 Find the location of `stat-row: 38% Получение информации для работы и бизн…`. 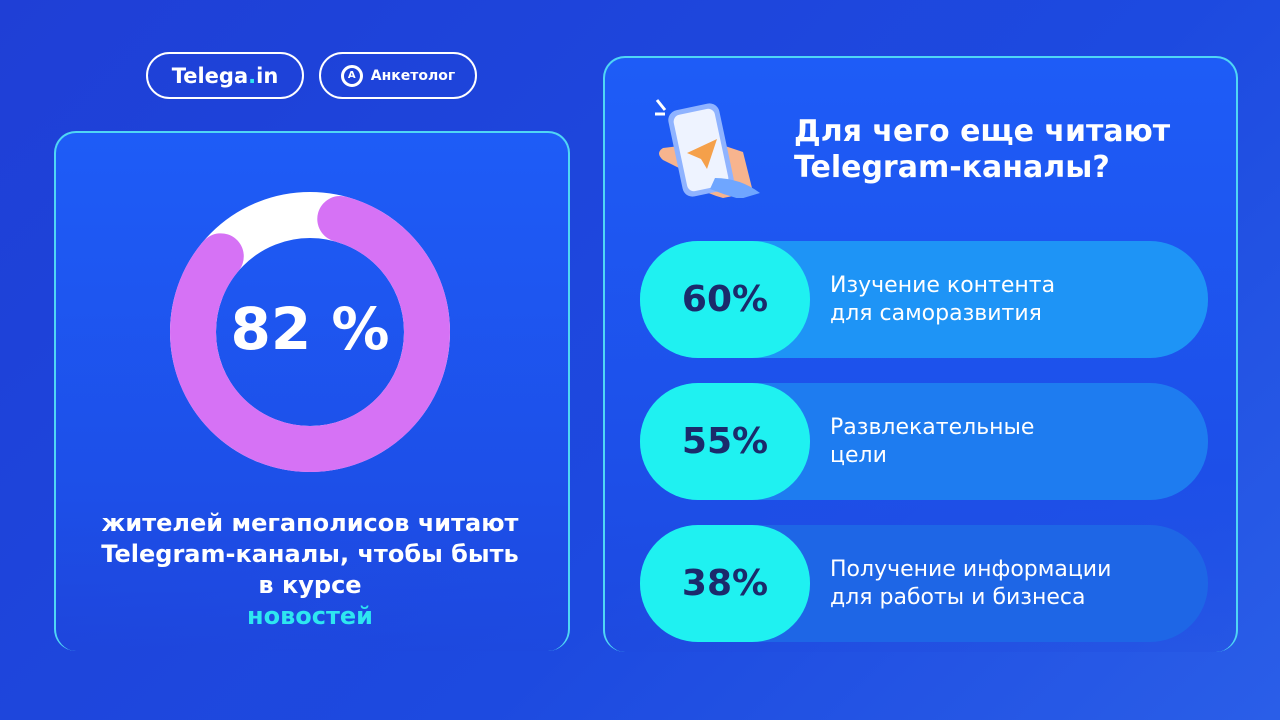

stat-row: 38% Получение информации для работы и бизн… is located at coordinates (924, 583).